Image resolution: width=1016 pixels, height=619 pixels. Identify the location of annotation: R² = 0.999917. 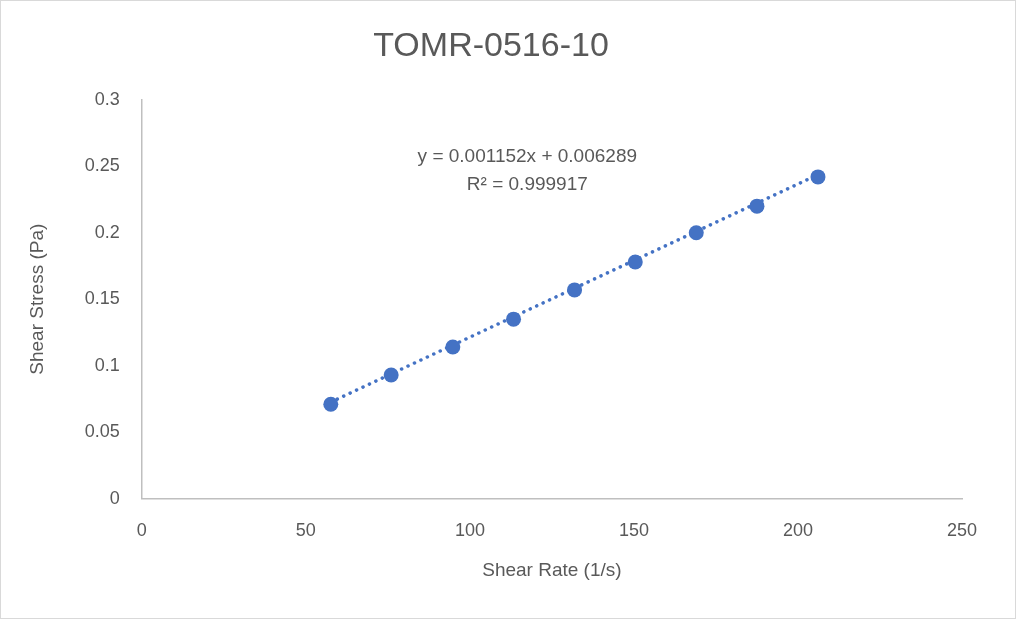
(527, 183).